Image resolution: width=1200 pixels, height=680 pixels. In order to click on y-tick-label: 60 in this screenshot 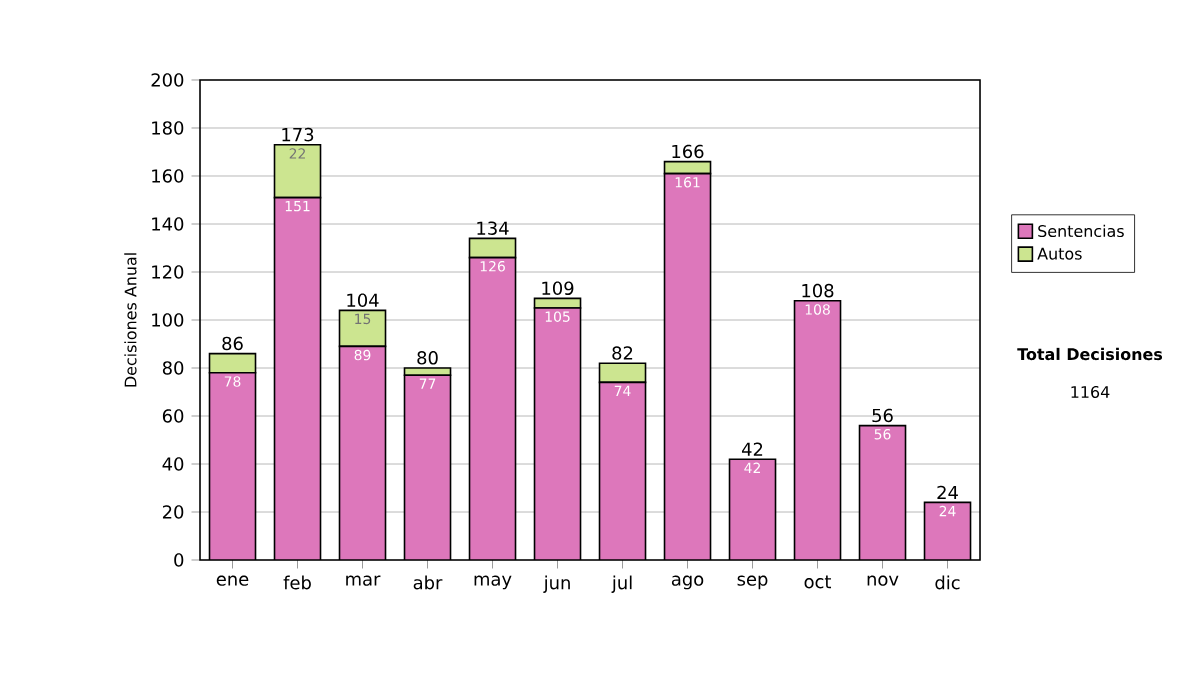, I will do `click(173, 416)`.